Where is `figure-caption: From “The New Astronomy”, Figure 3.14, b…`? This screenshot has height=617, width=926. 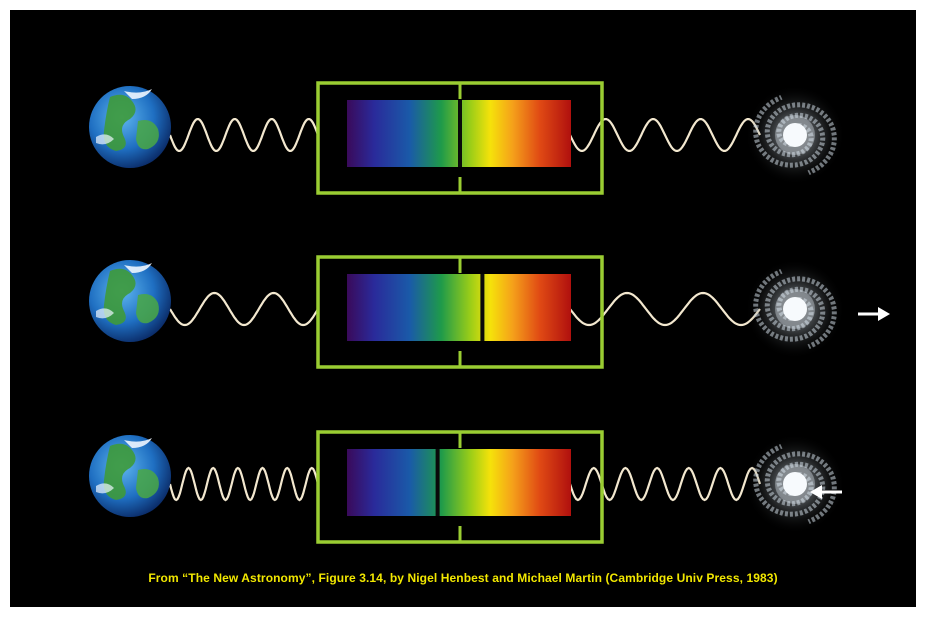 figure-caption: From “The New Astronomy”, Figure 3.14, b… is located at coordinates (463, 578).